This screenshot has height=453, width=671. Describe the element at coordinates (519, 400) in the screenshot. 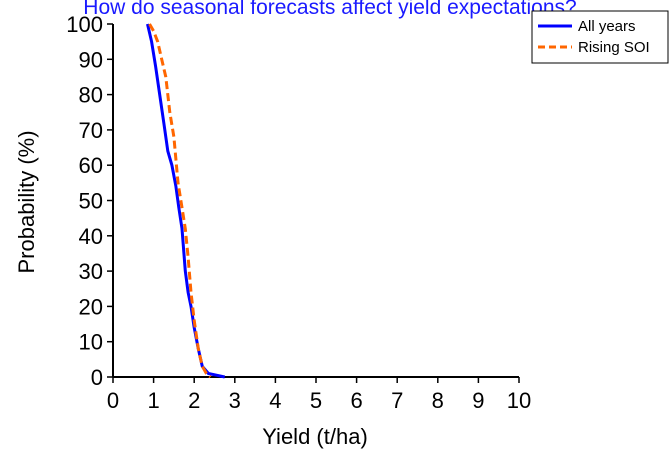

I see `x-tick-label-10: 10` at that location.